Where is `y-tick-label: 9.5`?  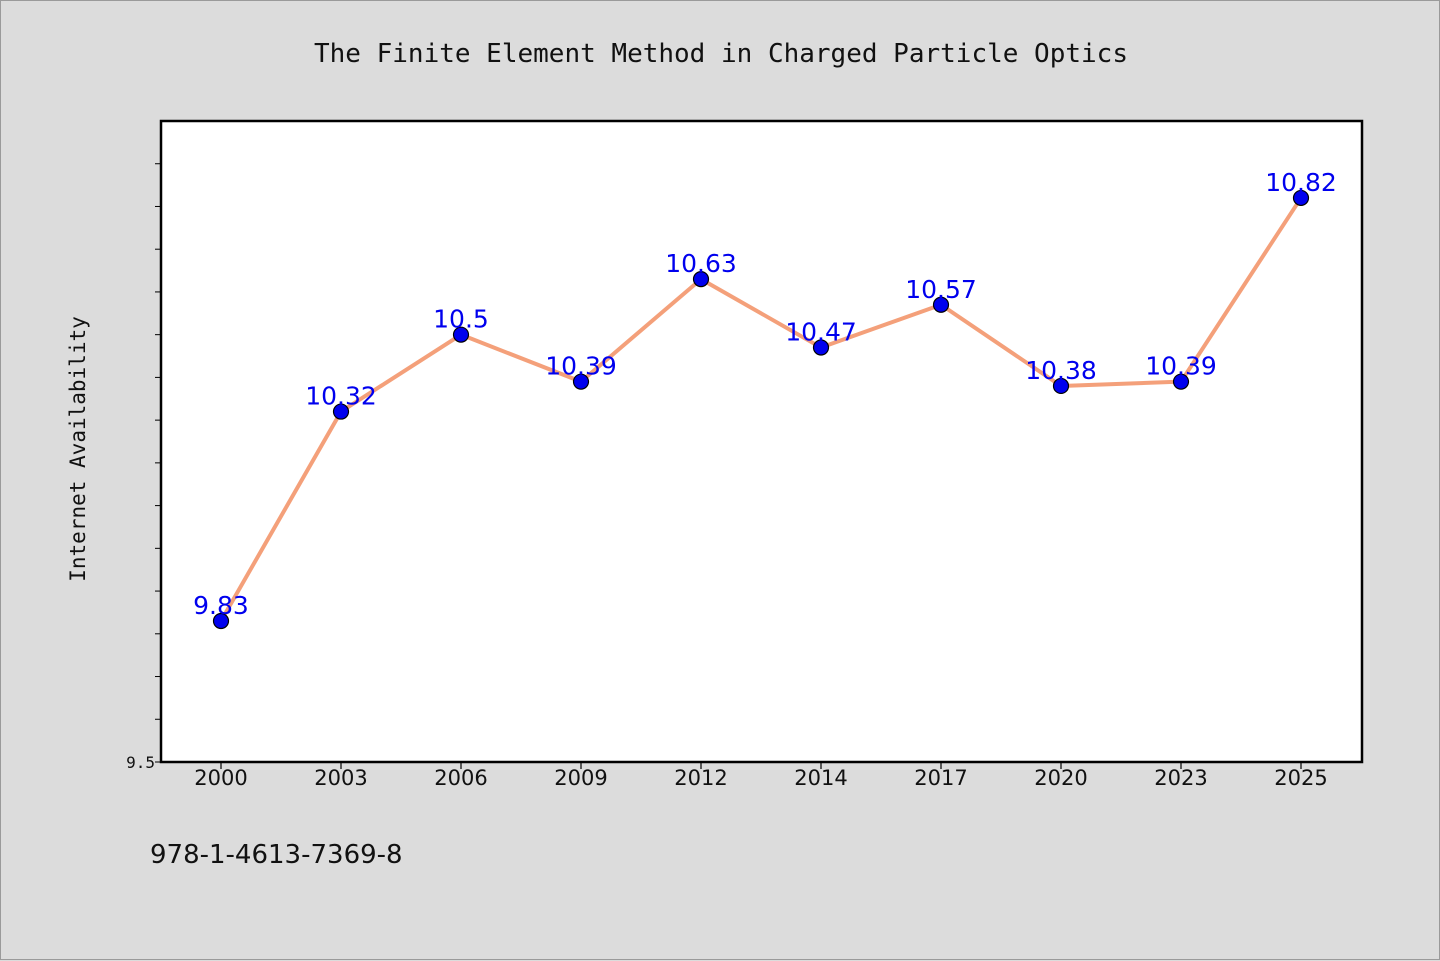
y-tick-label: 9.5 is located at coordinates (140, 762).